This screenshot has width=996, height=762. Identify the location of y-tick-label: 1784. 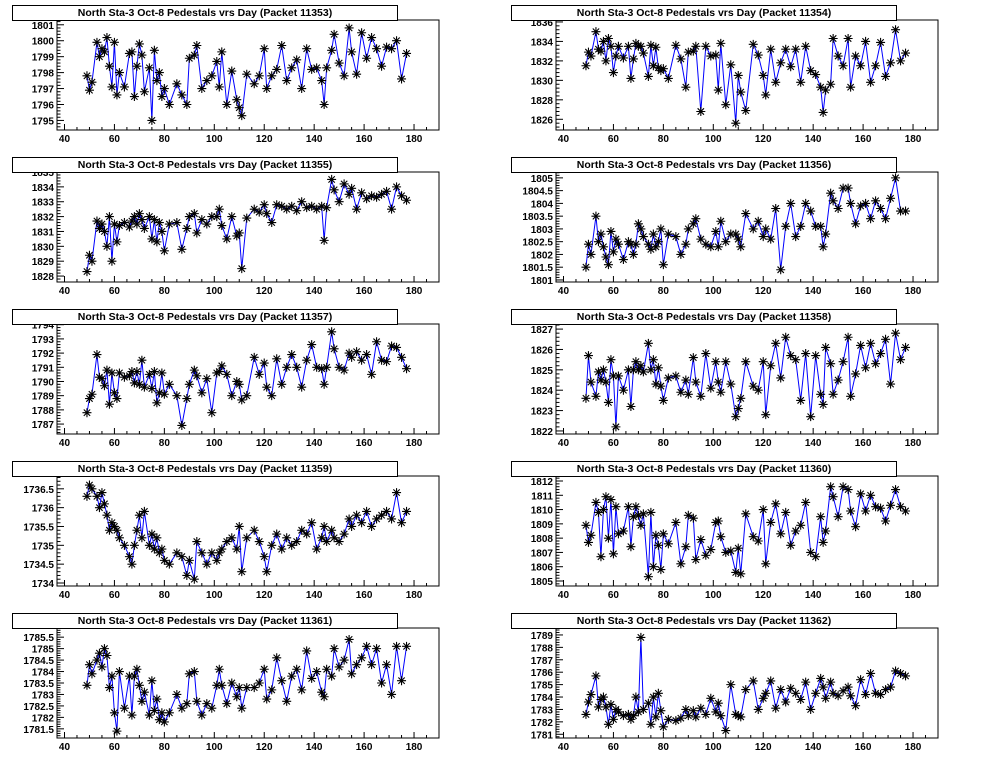
(542, 698).